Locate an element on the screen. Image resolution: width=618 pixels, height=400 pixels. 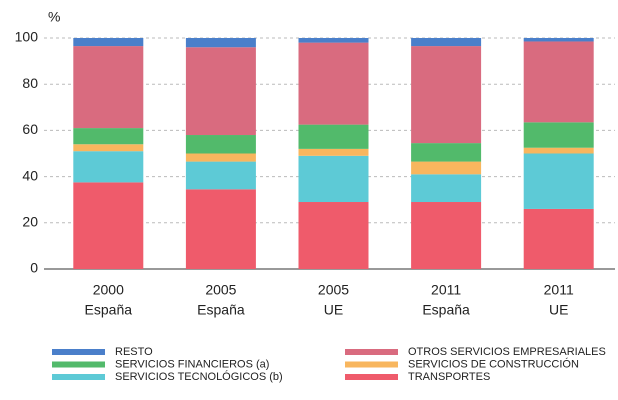
legend-label: RESTO is located at coordinates (134, 352).